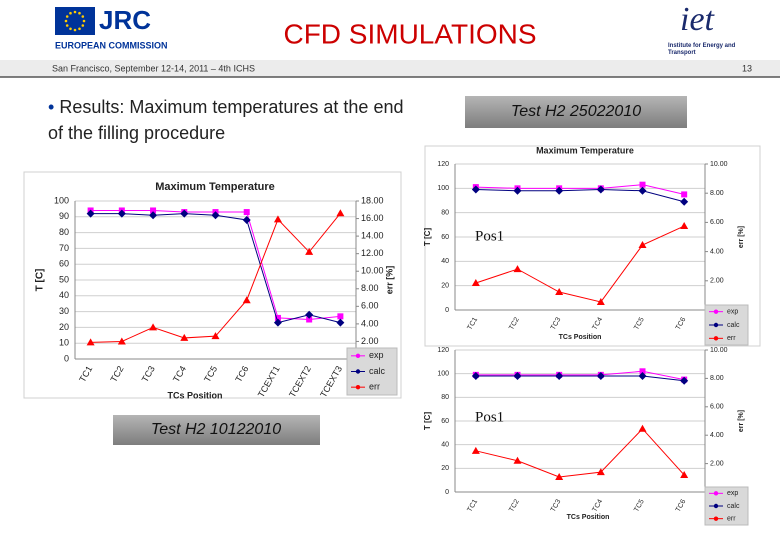 The height and width of the screenshot is (540, 780). I want to click on y-tick-label: 10, so click(64, 343).